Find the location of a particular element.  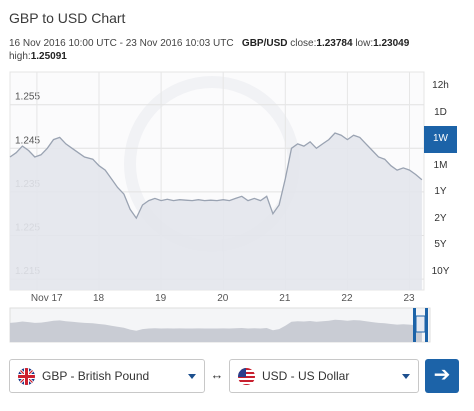

time-range-selector: 12h 1D 1W 1M 1Y 2Y 5Y 10Y is located at coordinates (440, 179).